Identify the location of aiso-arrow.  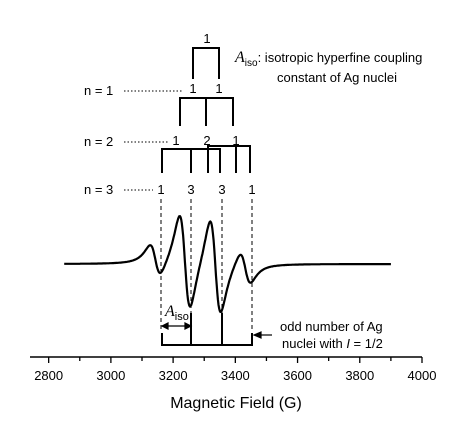
(176, 326).